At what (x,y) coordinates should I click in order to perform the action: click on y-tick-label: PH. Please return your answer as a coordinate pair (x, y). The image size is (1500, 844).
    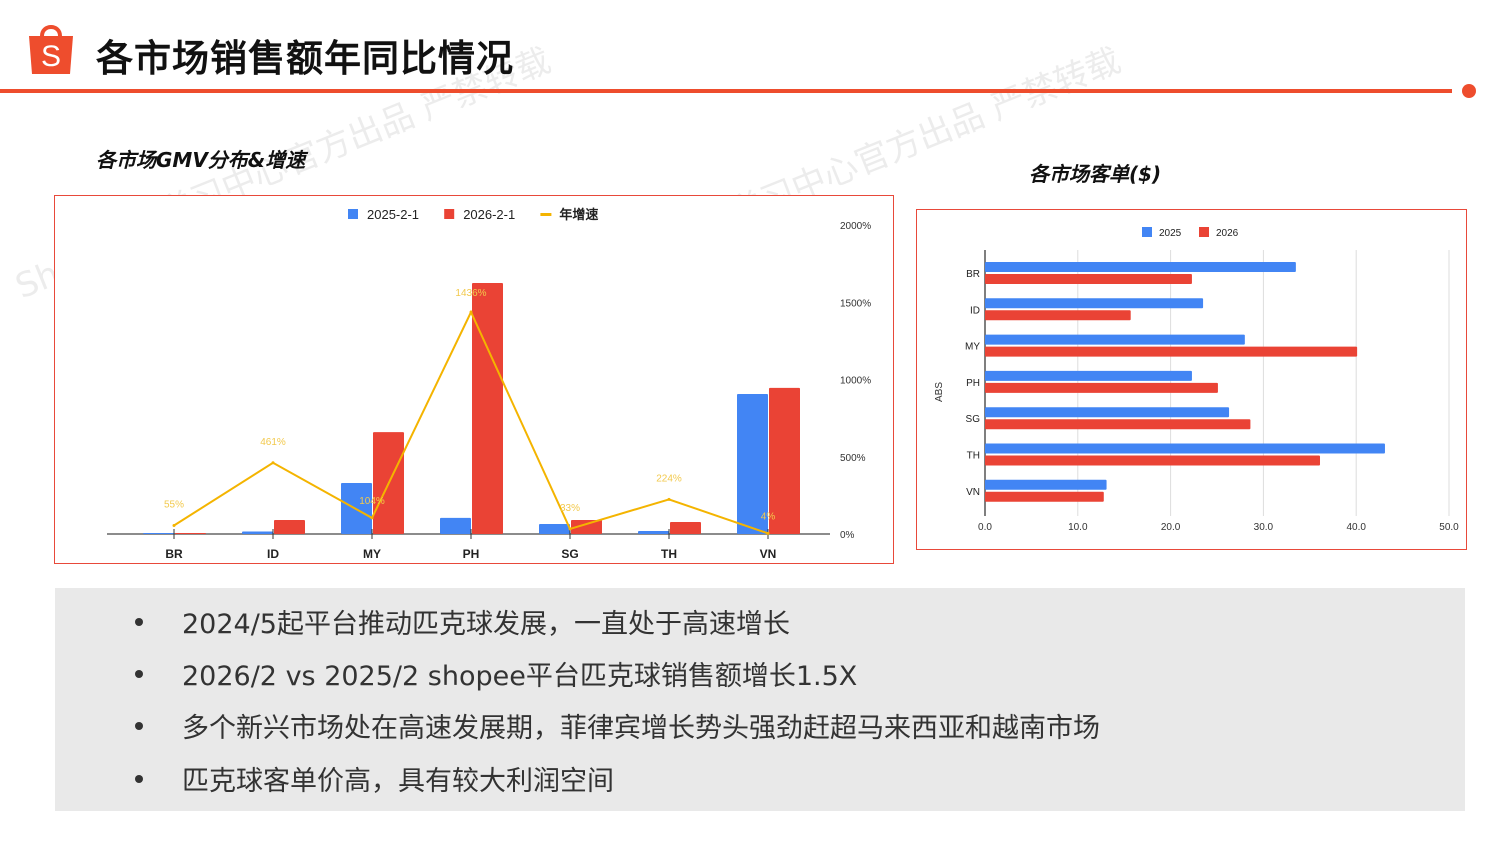
    Looking at the image, I should click on (973, 383).